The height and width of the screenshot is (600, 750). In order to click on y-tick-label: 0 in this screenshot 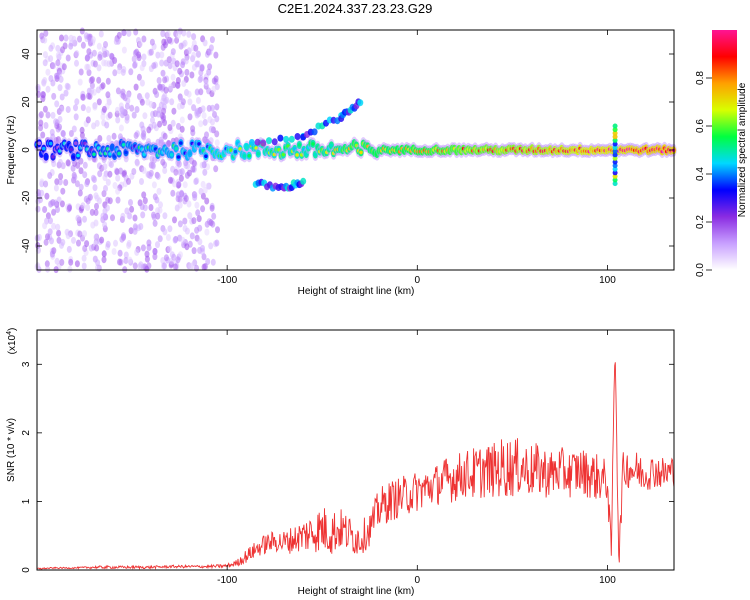, I will do `click(26, 570)`.